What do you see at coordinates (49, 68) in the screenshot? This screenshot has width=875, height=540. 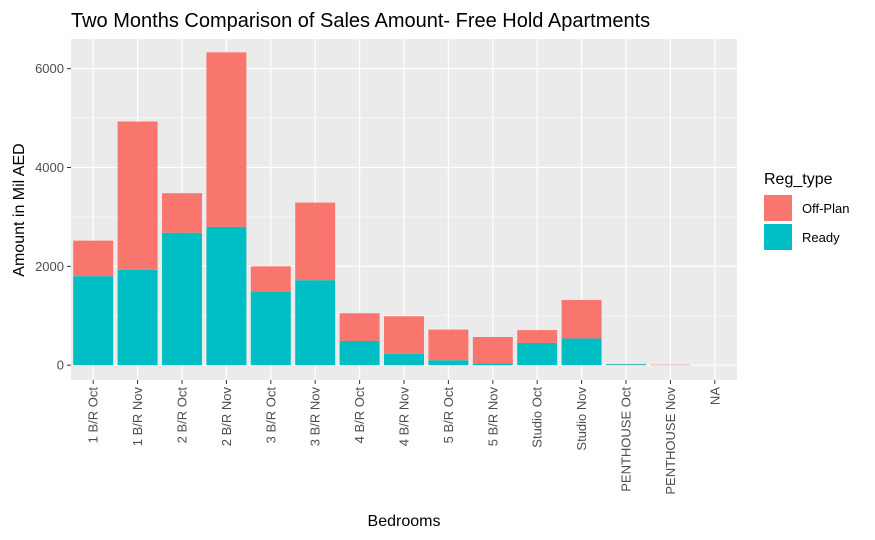 I see `y-tick-label: 6000` at bounding box center [49, 68].